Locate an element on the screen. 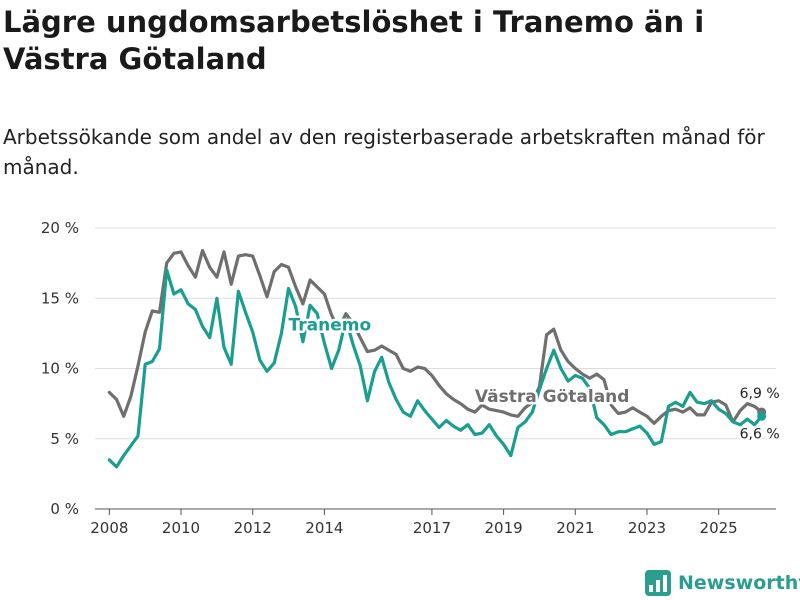  x-tick-label: 2025 is located at coordinates (719, 528).